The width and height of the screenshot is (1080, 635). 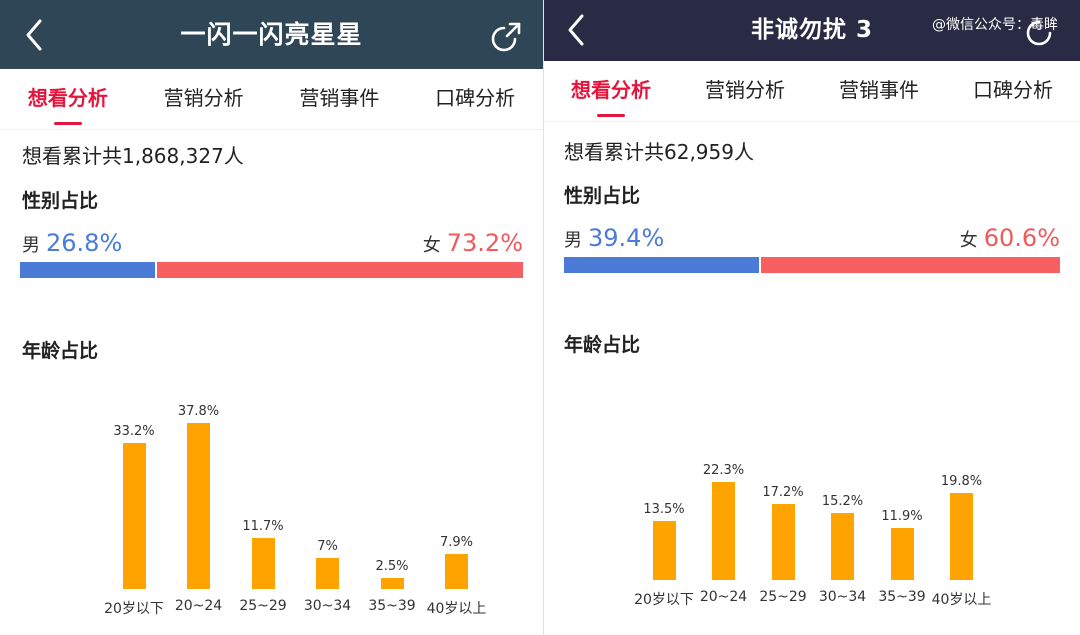 I want to click on female-stat: 女 60.6%, so click(x=1010, y=238).